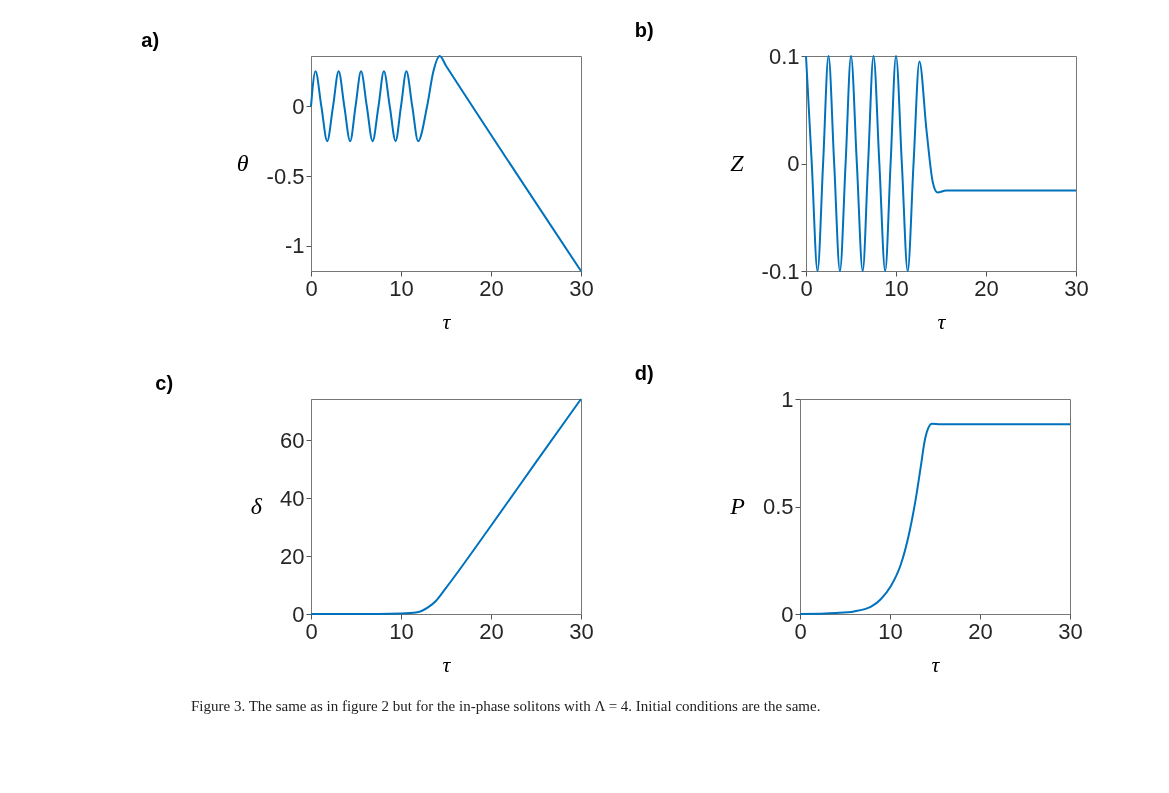  What do you see at coordinates (780, 271) in the screenshot?
I see `y-tick-label: -0.1` at bounding box center [780, 271].